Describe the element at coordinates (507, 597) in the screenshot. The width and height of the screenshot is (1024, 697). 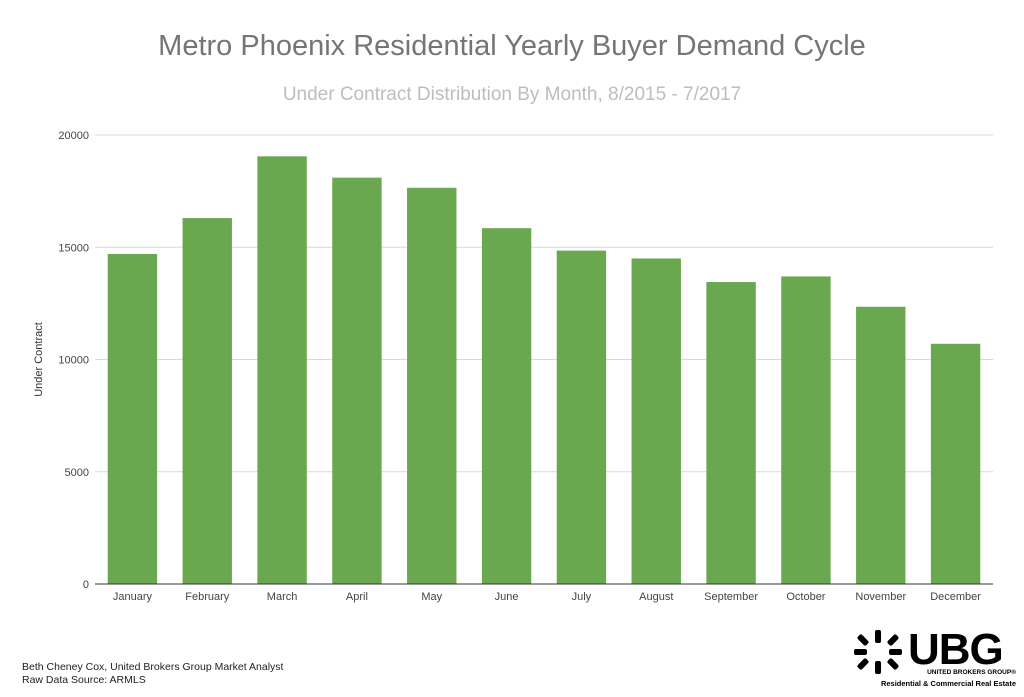
I see `x-tick-label: June` at that location.